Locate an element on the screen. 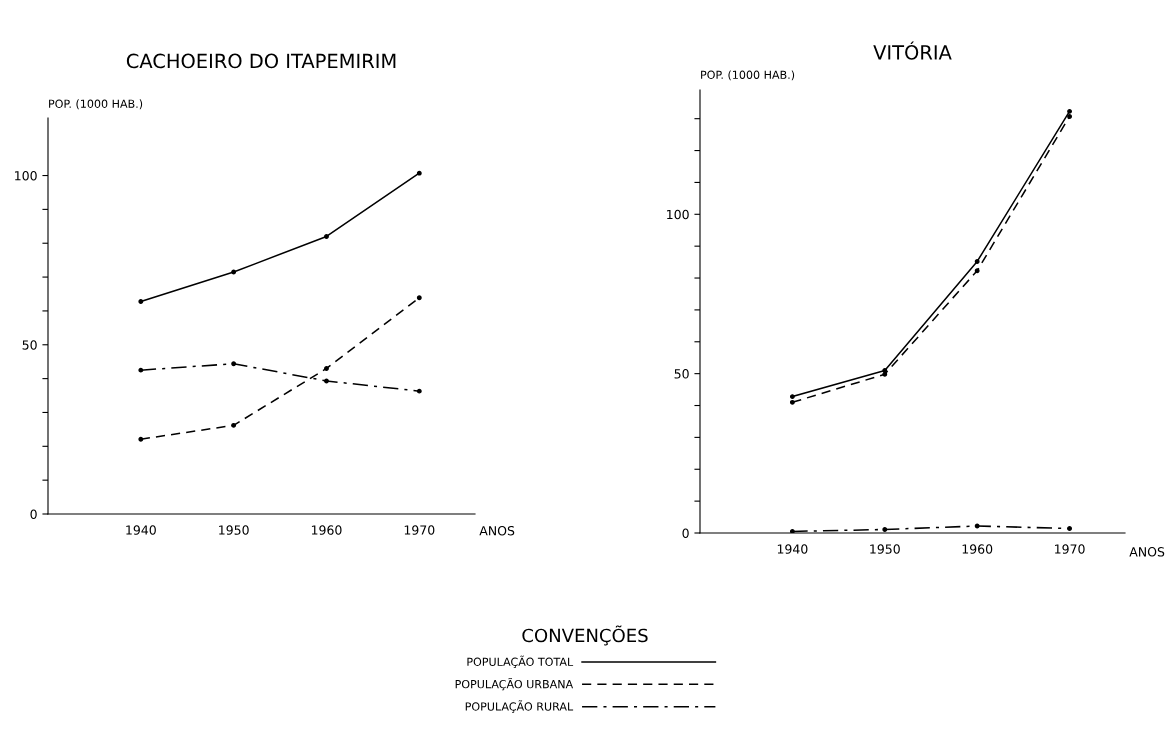 The width and height of the screenshot is (1170, 733). text: POPULAÇÃO URBANA is located at coordinates (514, 684).